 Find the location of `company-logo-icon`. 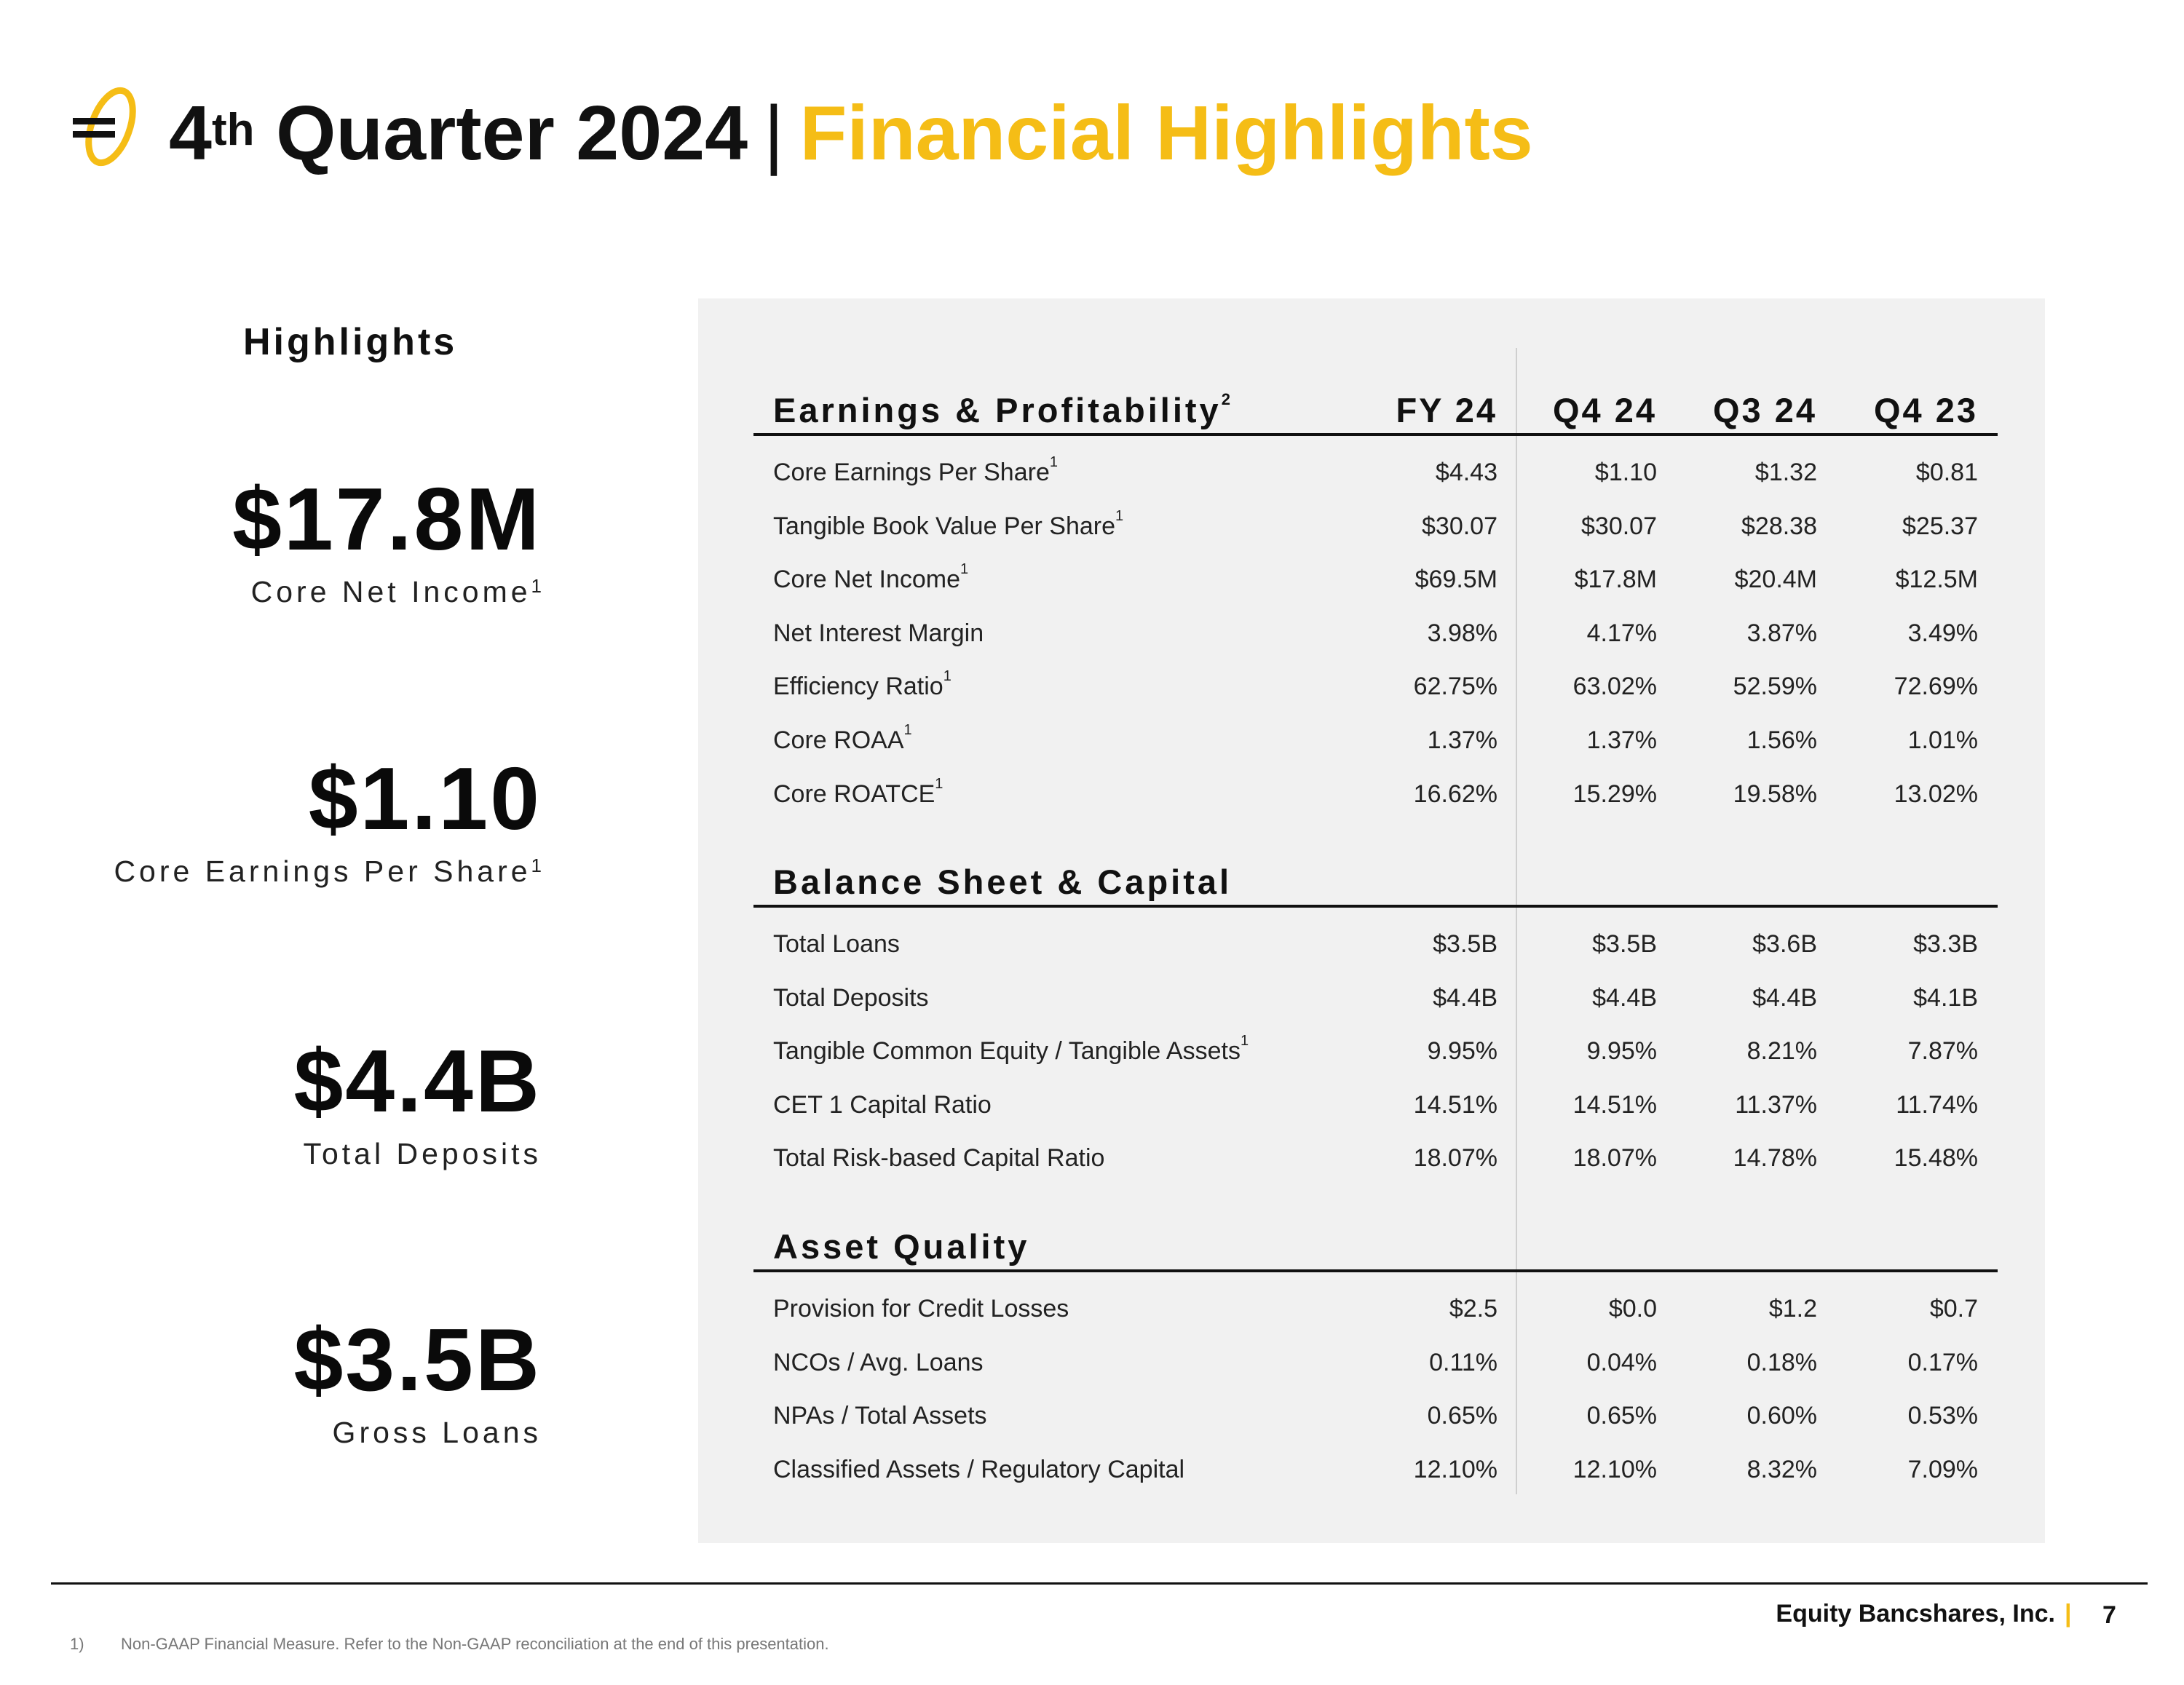

company-logo-icon is located at coordinates (105, 127).